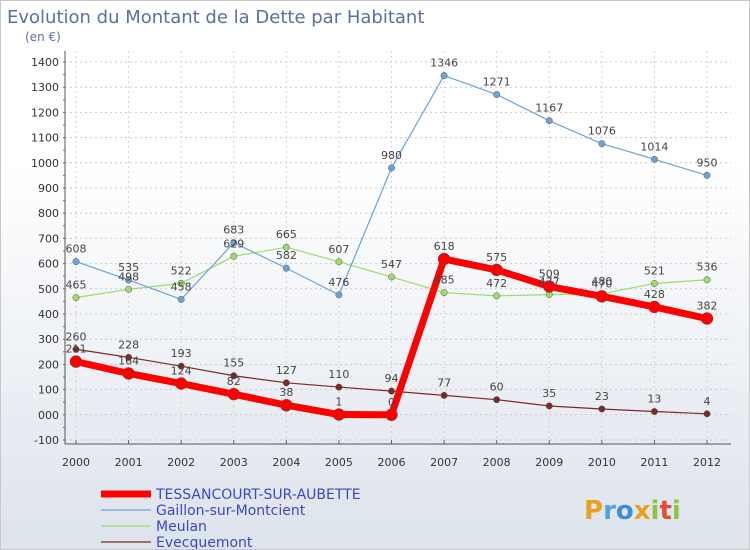 This screenshot has width=750, height=550. I want to click on data-label-tessancourt-sur-aubette: 124, so click(181, 371).